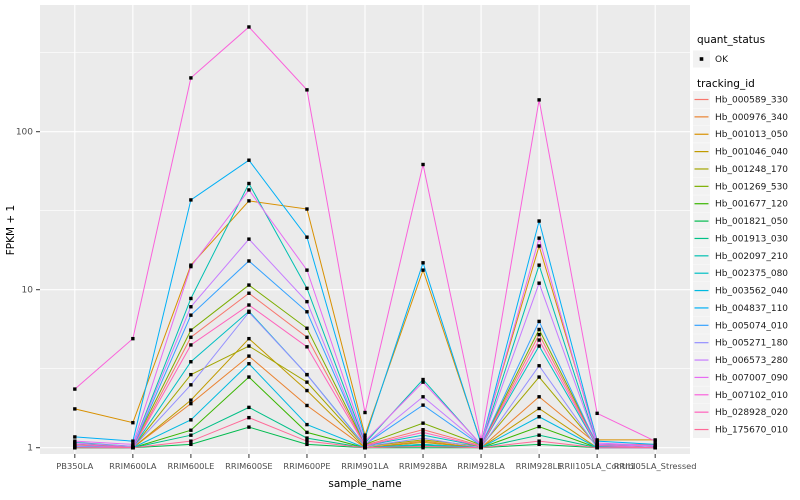 The width and height of the screenshot is (800, 500). Describe the element at coordinates (751, 170) in the screenshot. I see `legend-label-Hb_001248_170: Hb_001248_170` at that location.